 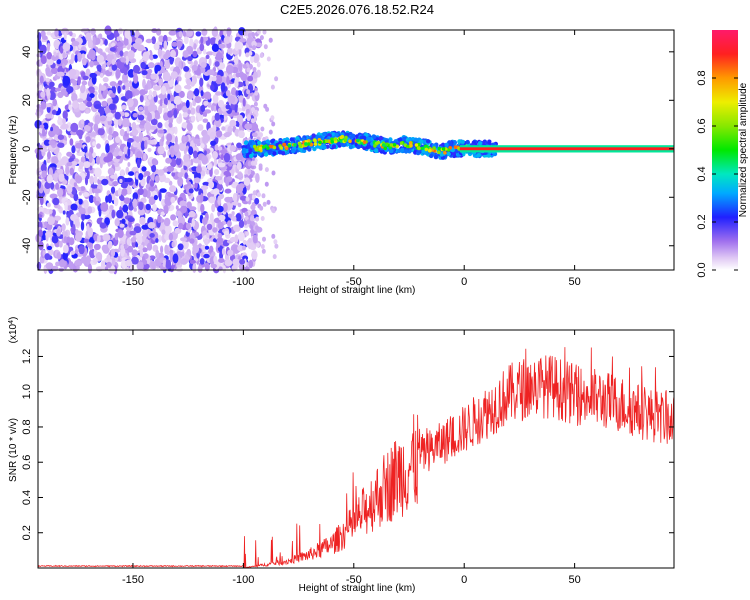 What do you see at coordinates (27, 52) in the screenshot?
I see `y-tick-label: 40` at bounding box center [27, 52].